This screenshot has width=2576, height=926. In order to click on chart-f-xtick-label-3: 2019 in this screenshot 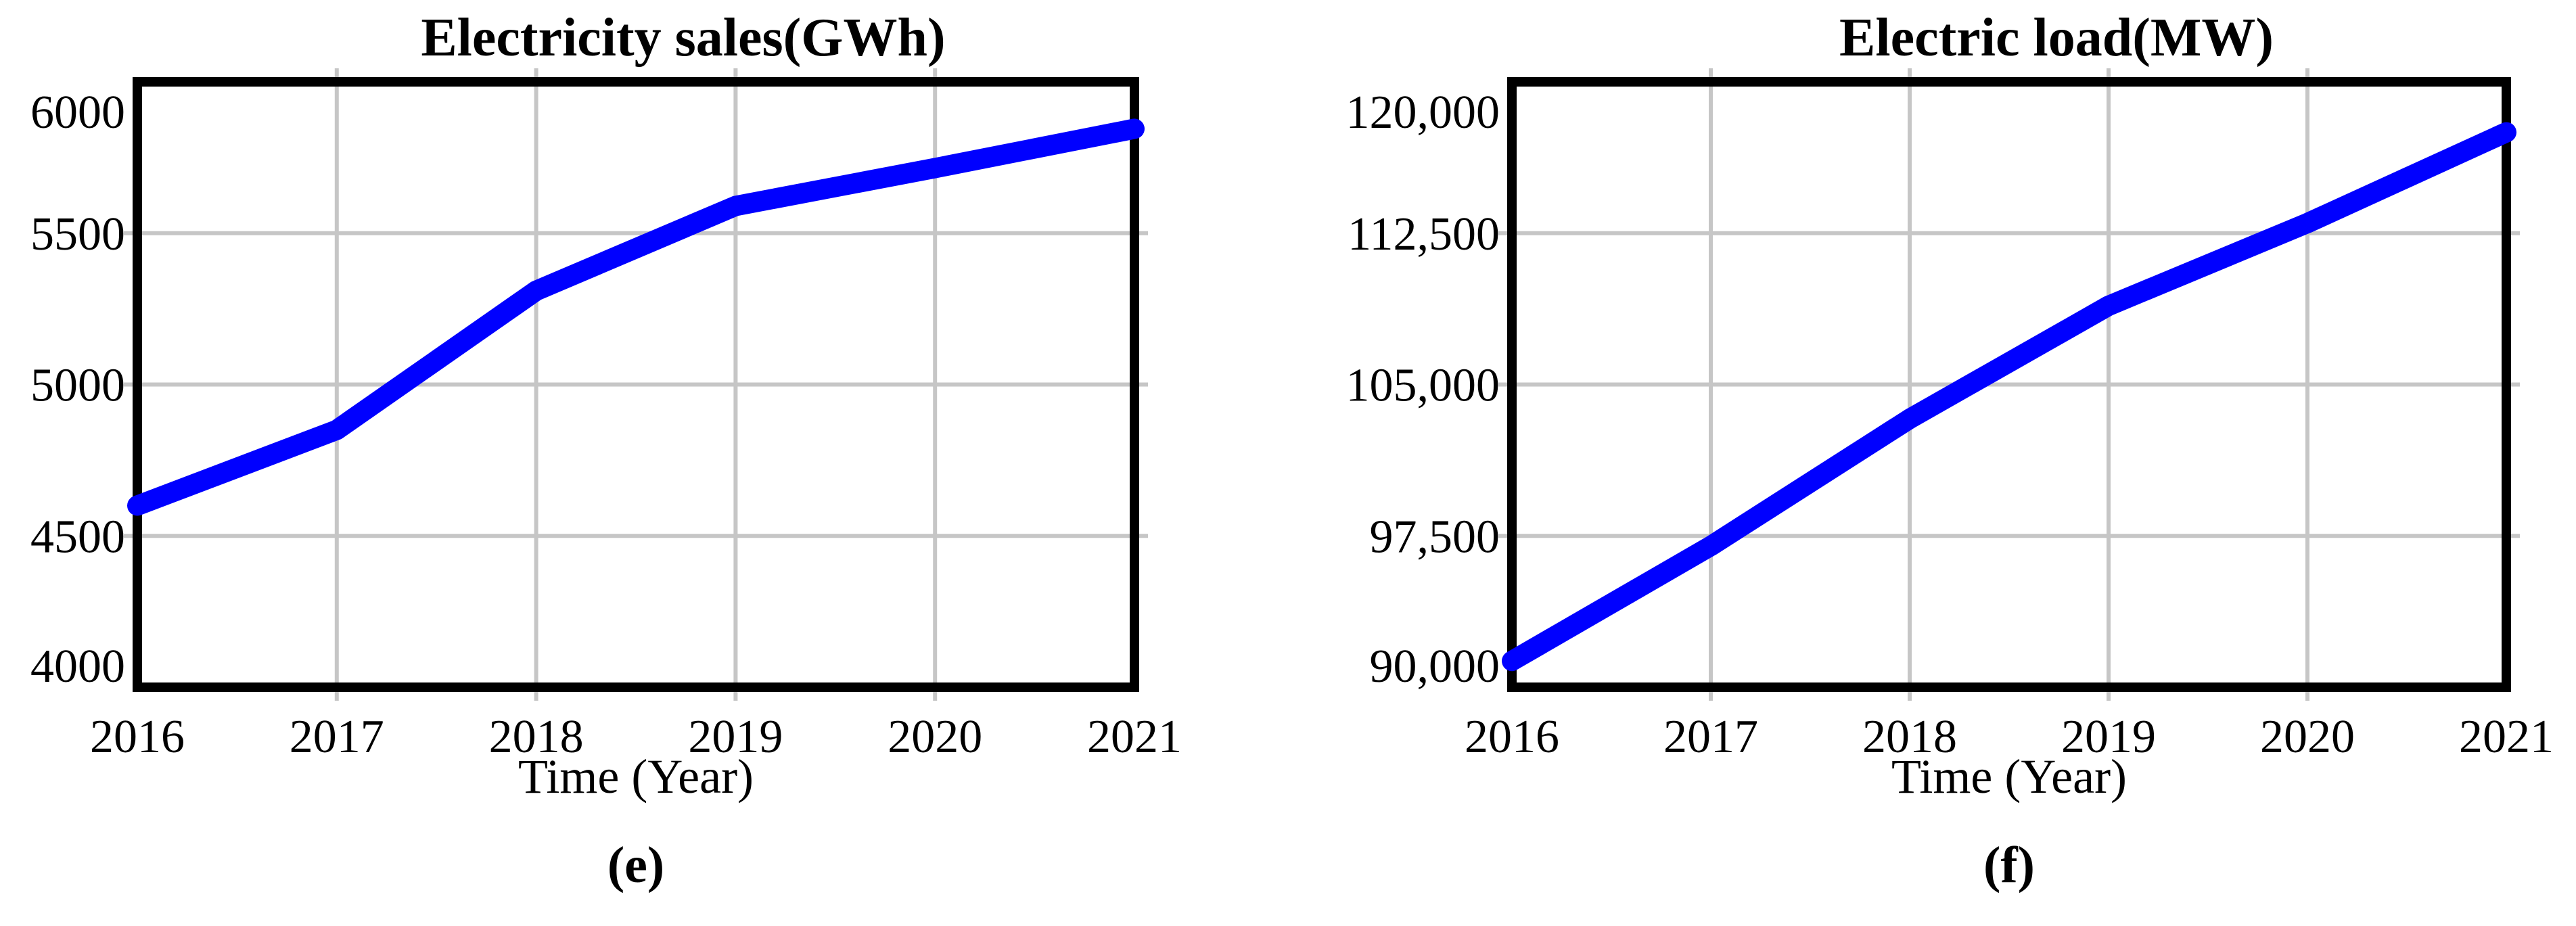, I will do `click(2108, 737)`.